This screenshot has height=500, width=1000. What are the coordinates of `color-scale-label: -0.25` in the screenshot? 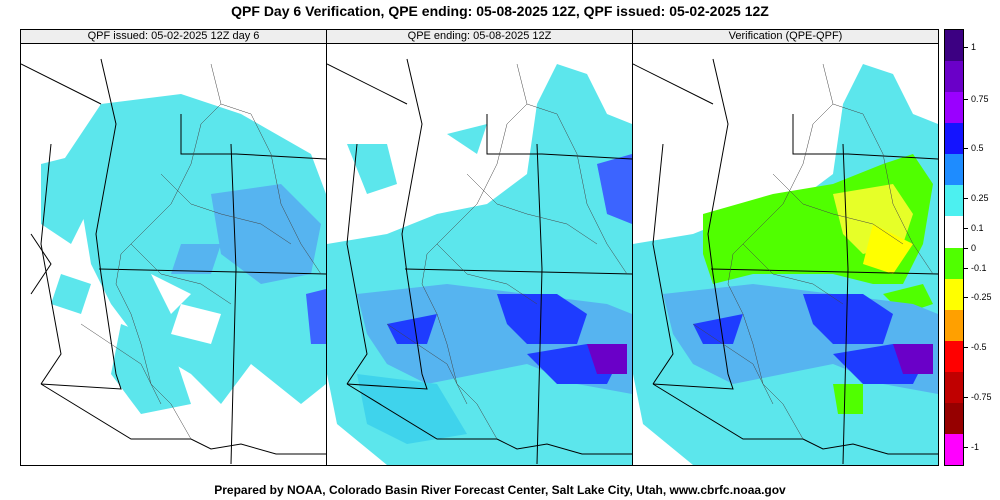 It's located at (981, 297).